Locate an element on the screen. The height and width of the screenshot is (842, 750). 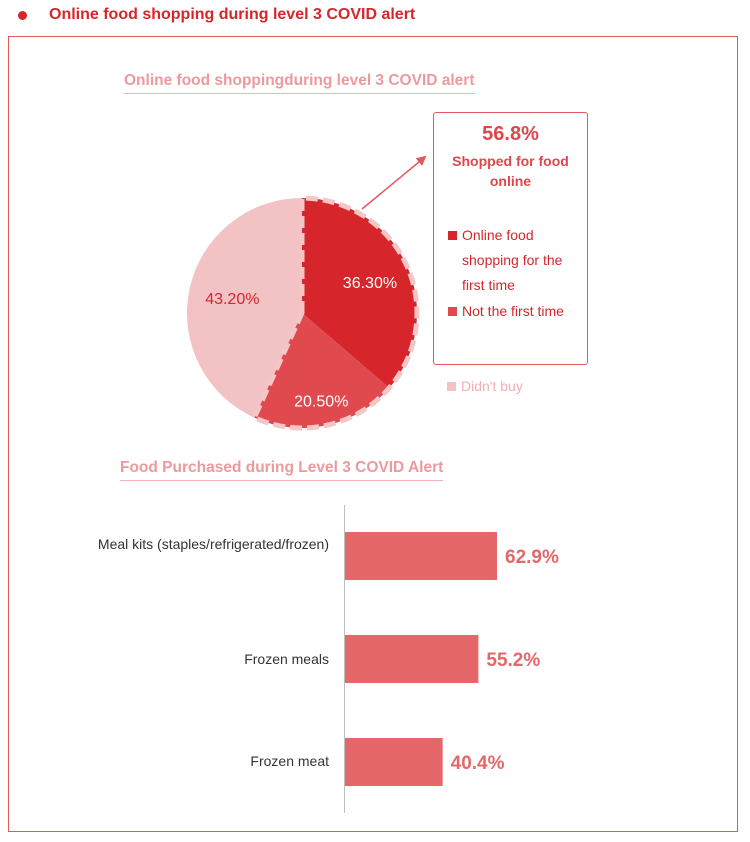
bar-category-label: Frozen meals is located at coordinates (286, 659).